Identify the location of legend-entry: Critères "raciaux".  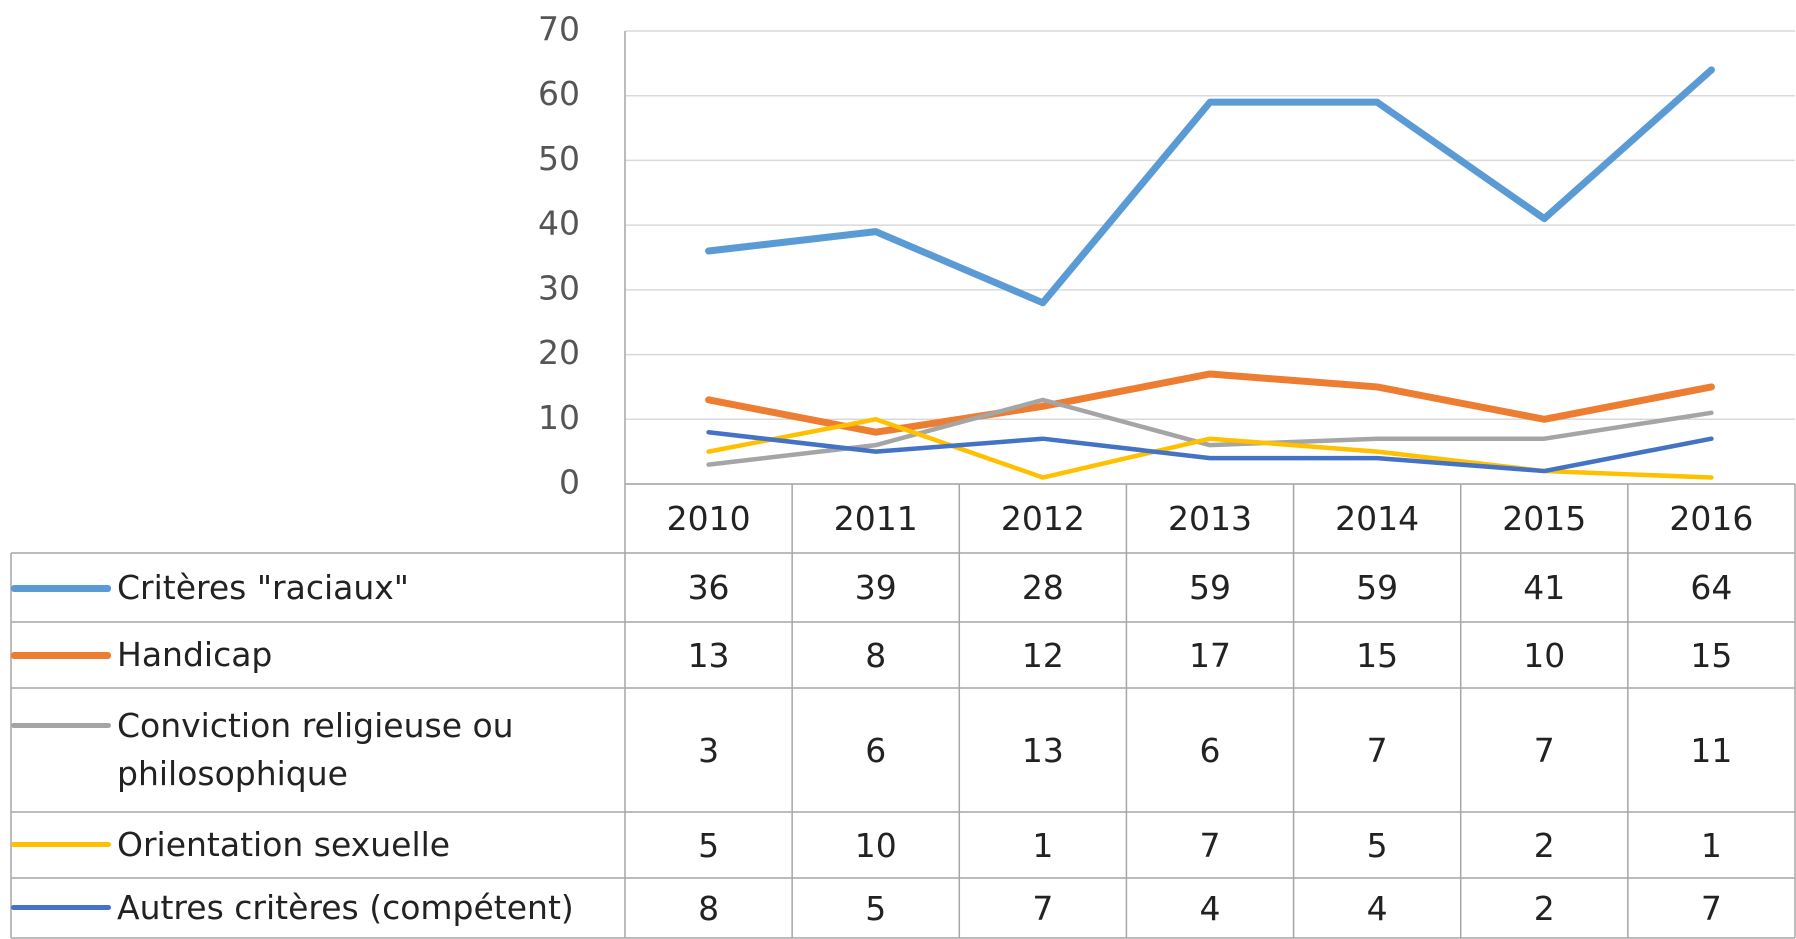
(318, 587).